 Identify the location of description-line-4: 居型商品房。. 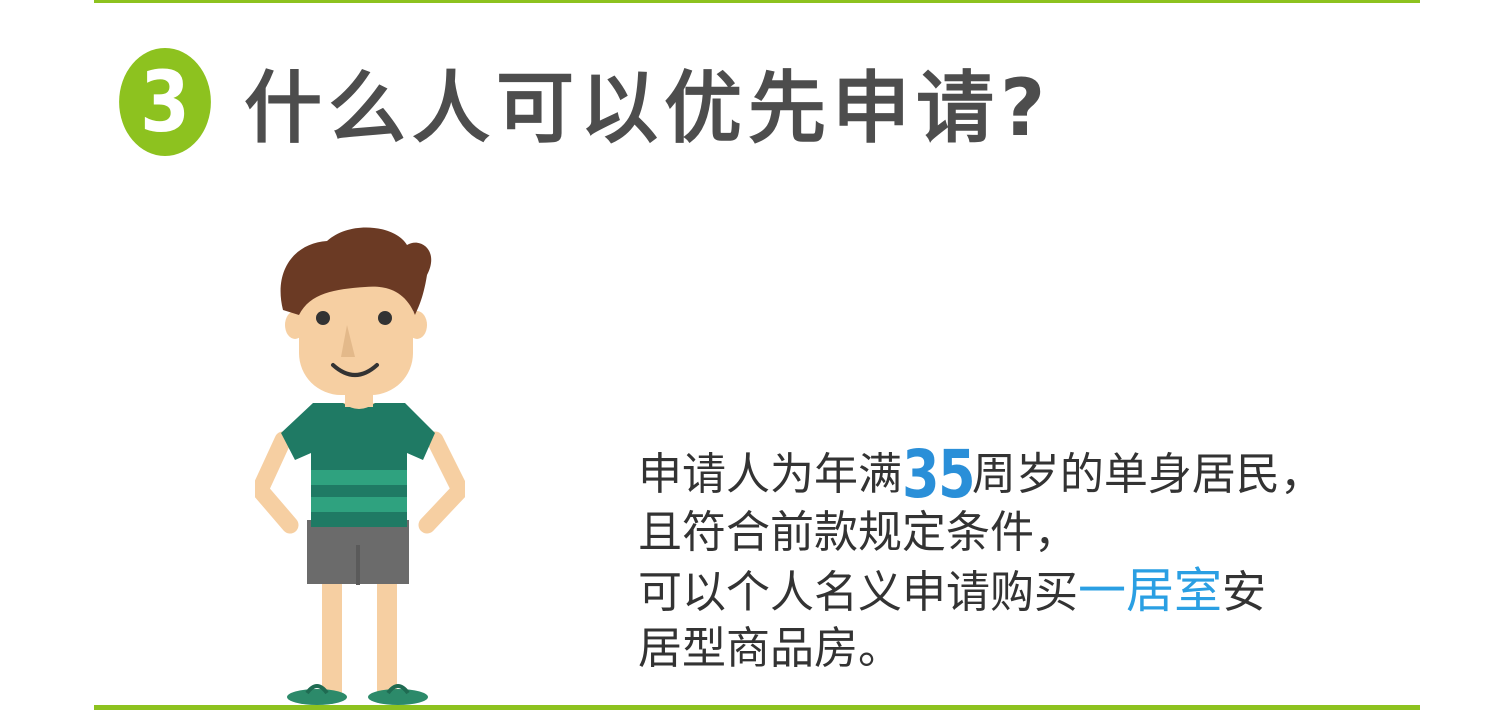
(770, 648).